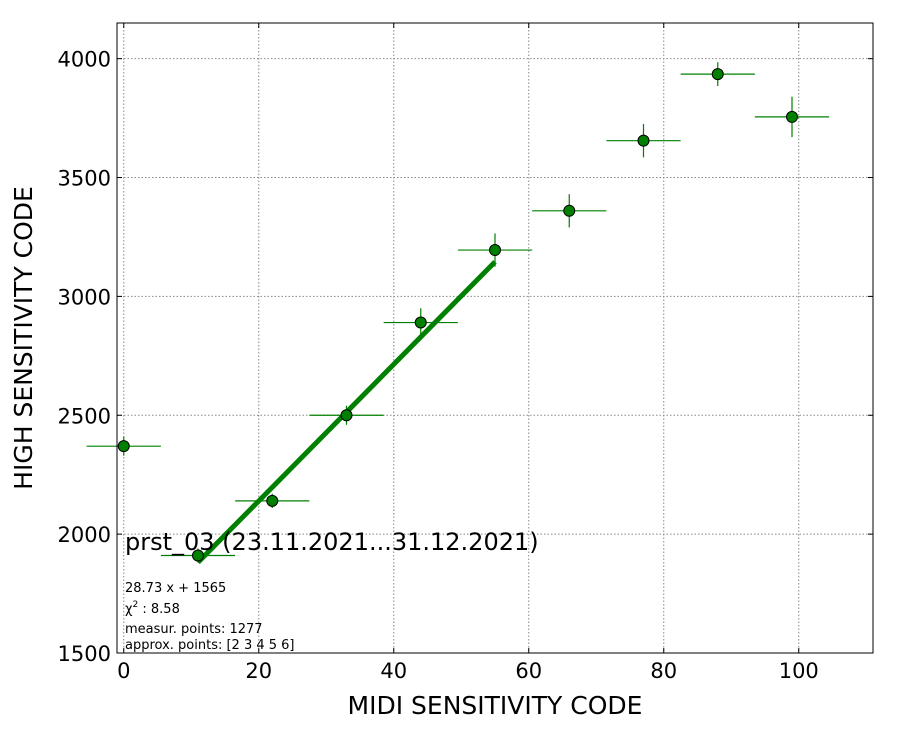 This screenshot has height=750, width=900. I want to click on annotation-title: prst_03 (23.11.2021...31.12.2021), so click(332, 542).